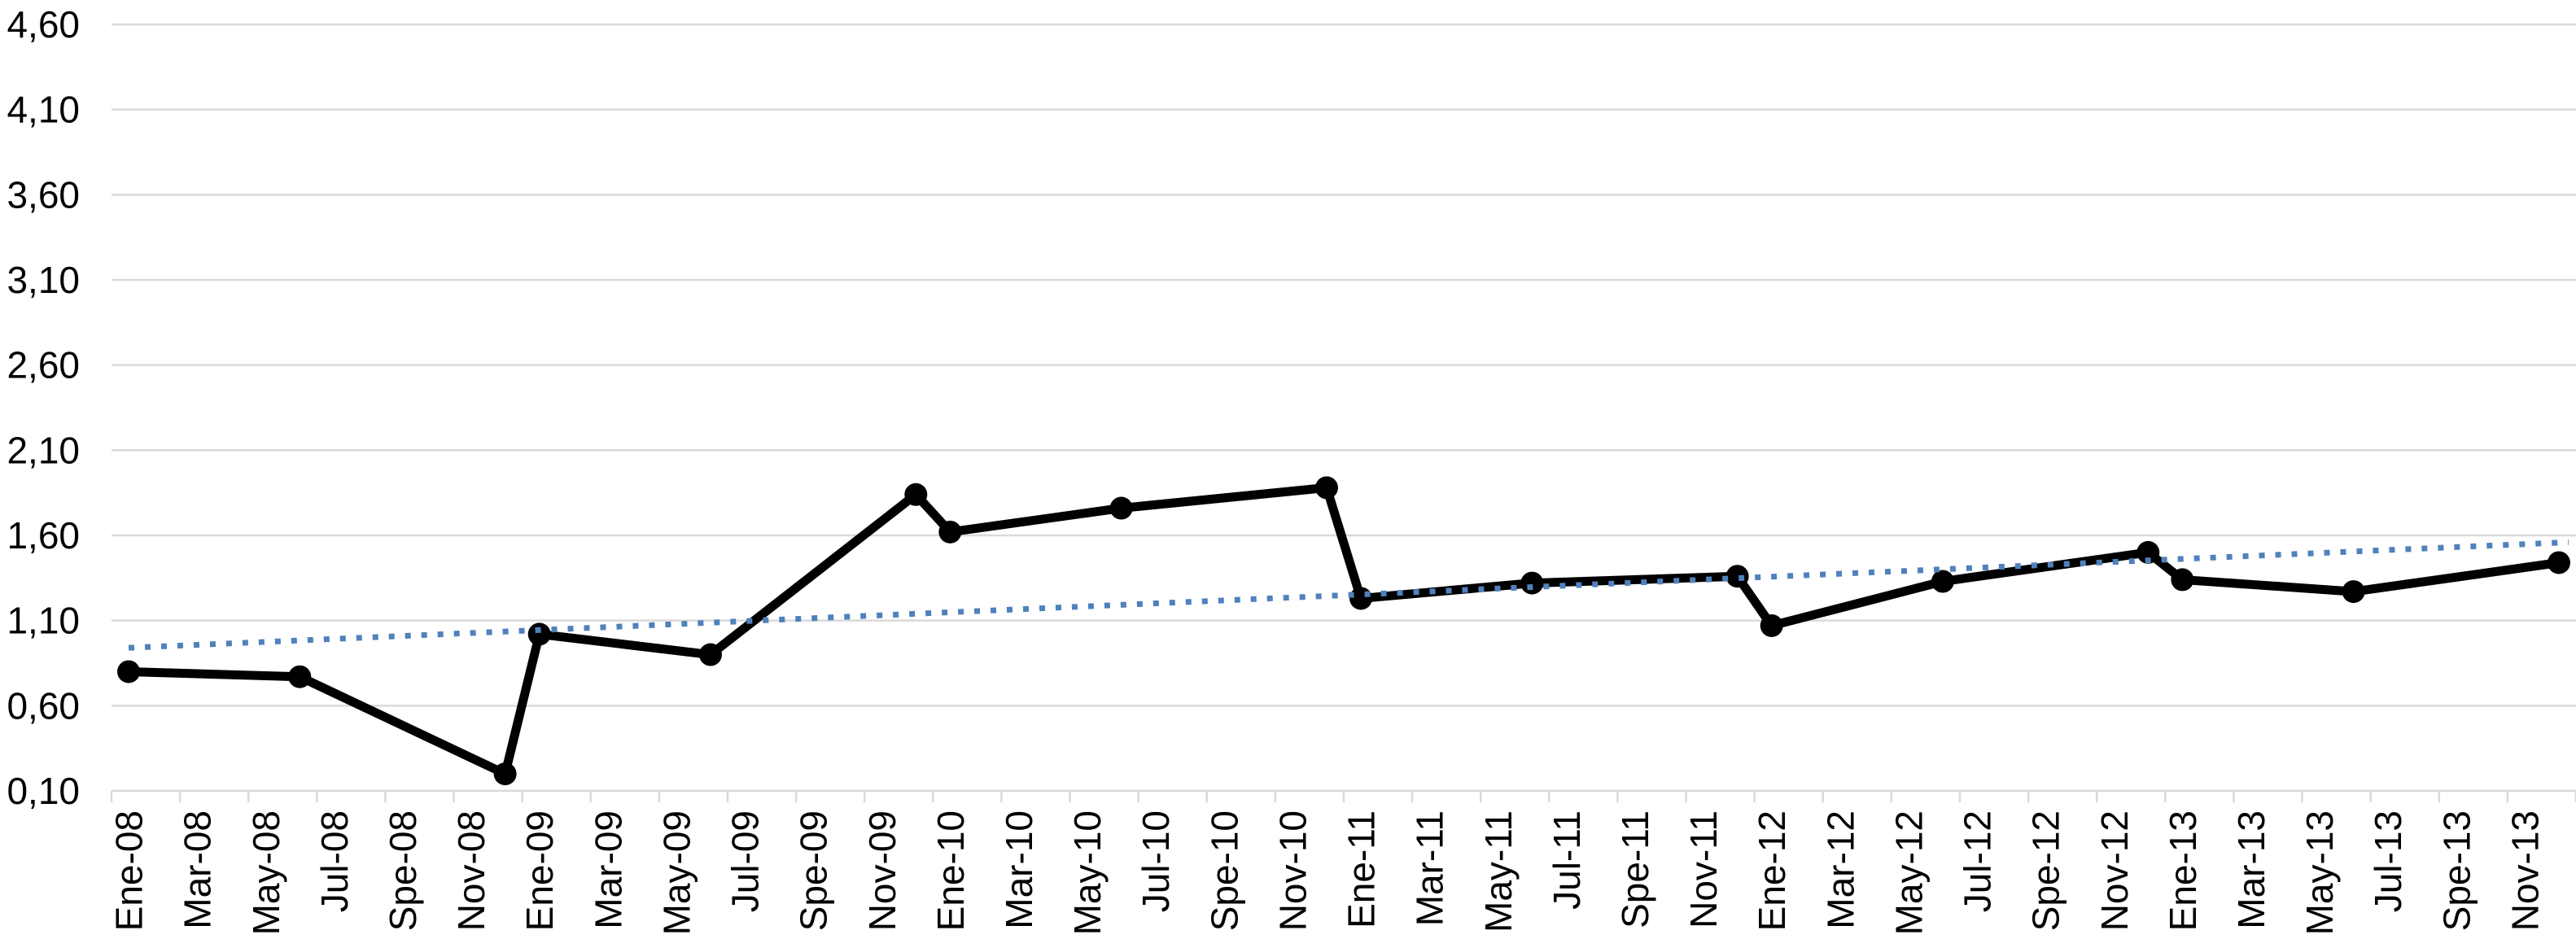 The height and width of the screenshot is (952, 2576). What do you see at coordinates (1840, 870) in the screenshot?
I see `x-axis-tick-label: Mar-12` at bounding box center [1840, 870].